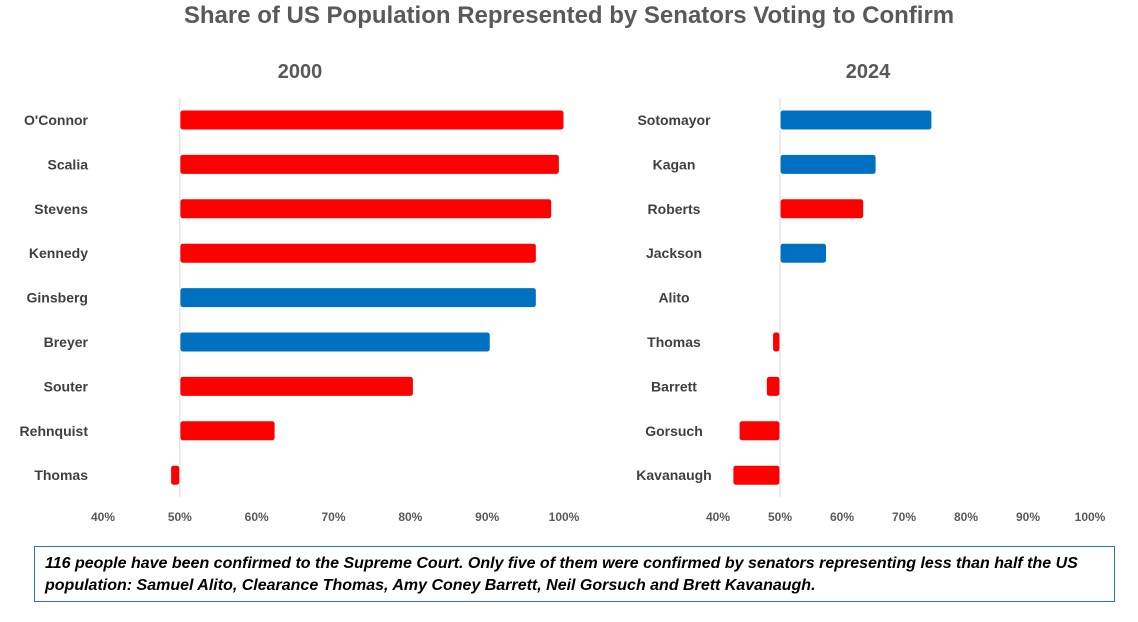 The width and height of the screenshot is (1138, 622). I want to click on category-label: Roberts, so click(674, 209).